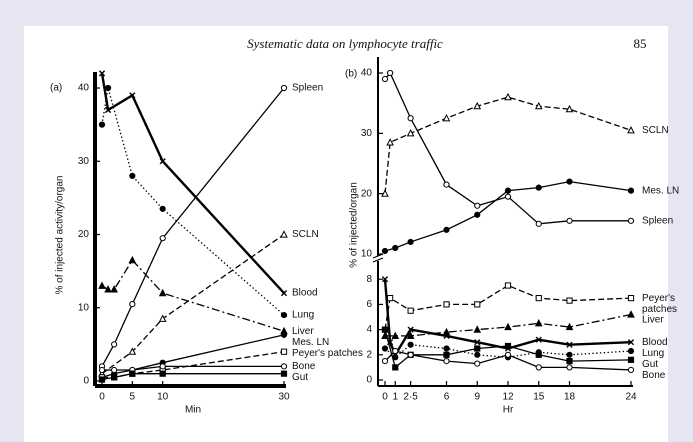 The image size is (693, 442). I want to click on y-tick-label: 40, so click(84, 88).